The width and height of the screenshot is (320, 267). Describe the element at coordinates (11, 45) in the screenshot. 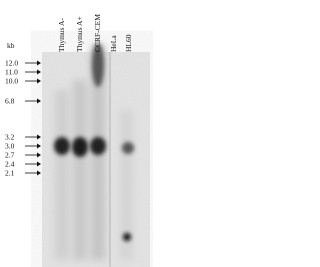

I see `unit-label: kb` at that location.